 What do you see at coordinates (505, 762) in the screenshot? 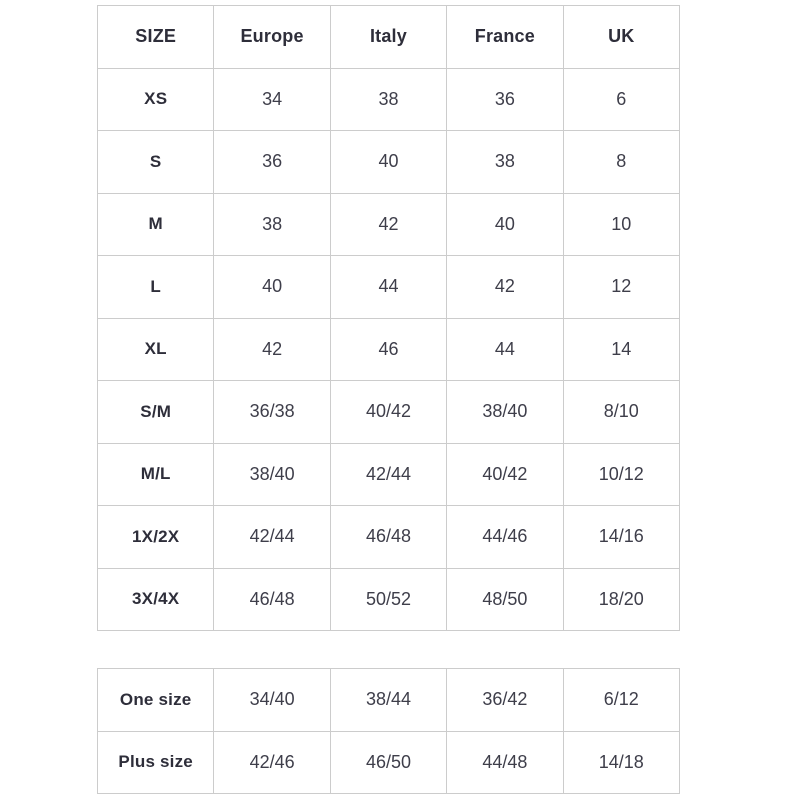
I see `table-cell: 44/48` at bounding box center [505, 762].